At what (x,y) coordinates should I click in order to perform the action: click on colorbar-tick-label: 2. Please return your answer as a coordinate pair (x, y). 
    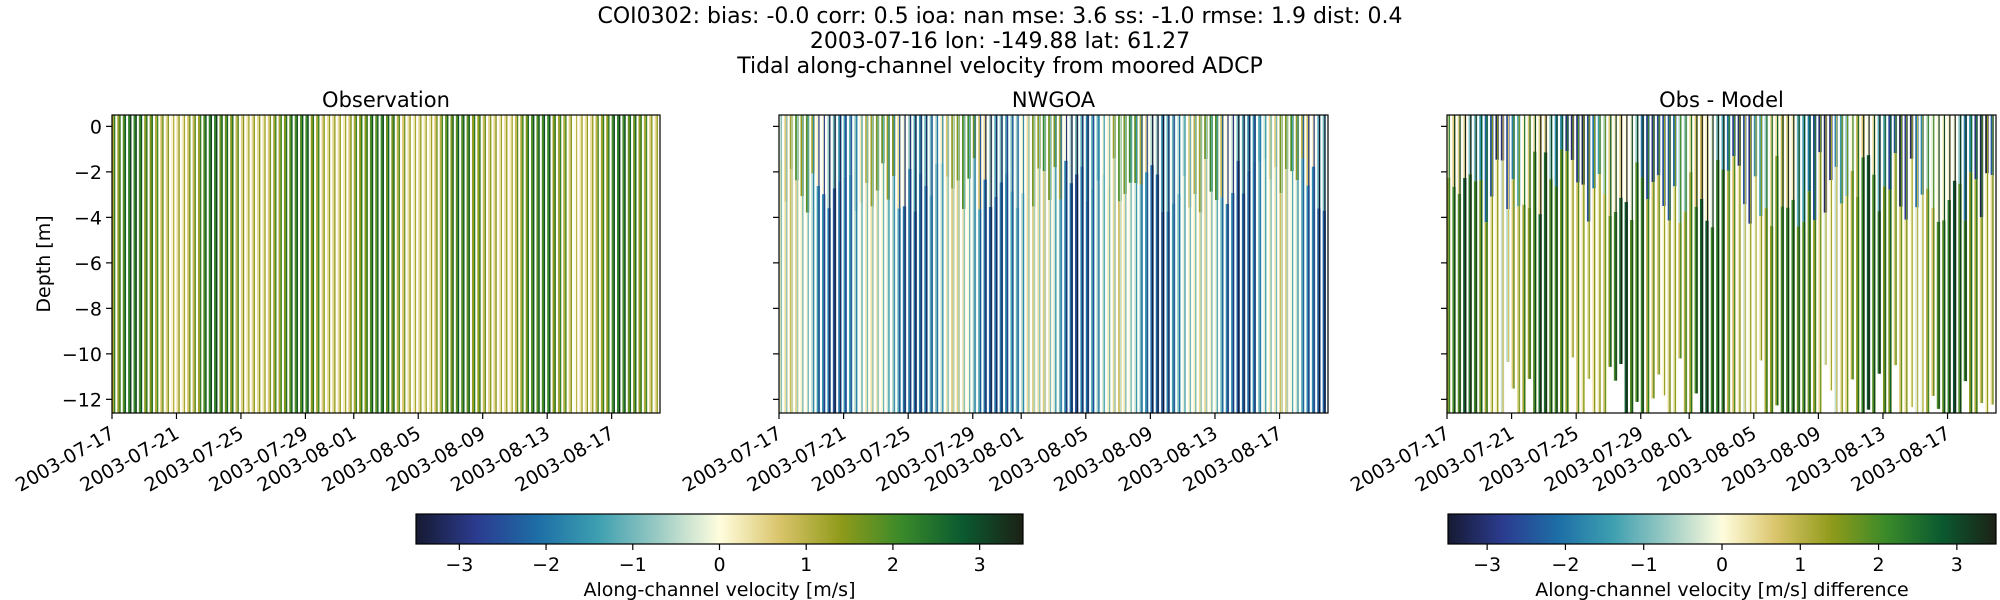
    Looking at the image, I should click on (1879, 565).